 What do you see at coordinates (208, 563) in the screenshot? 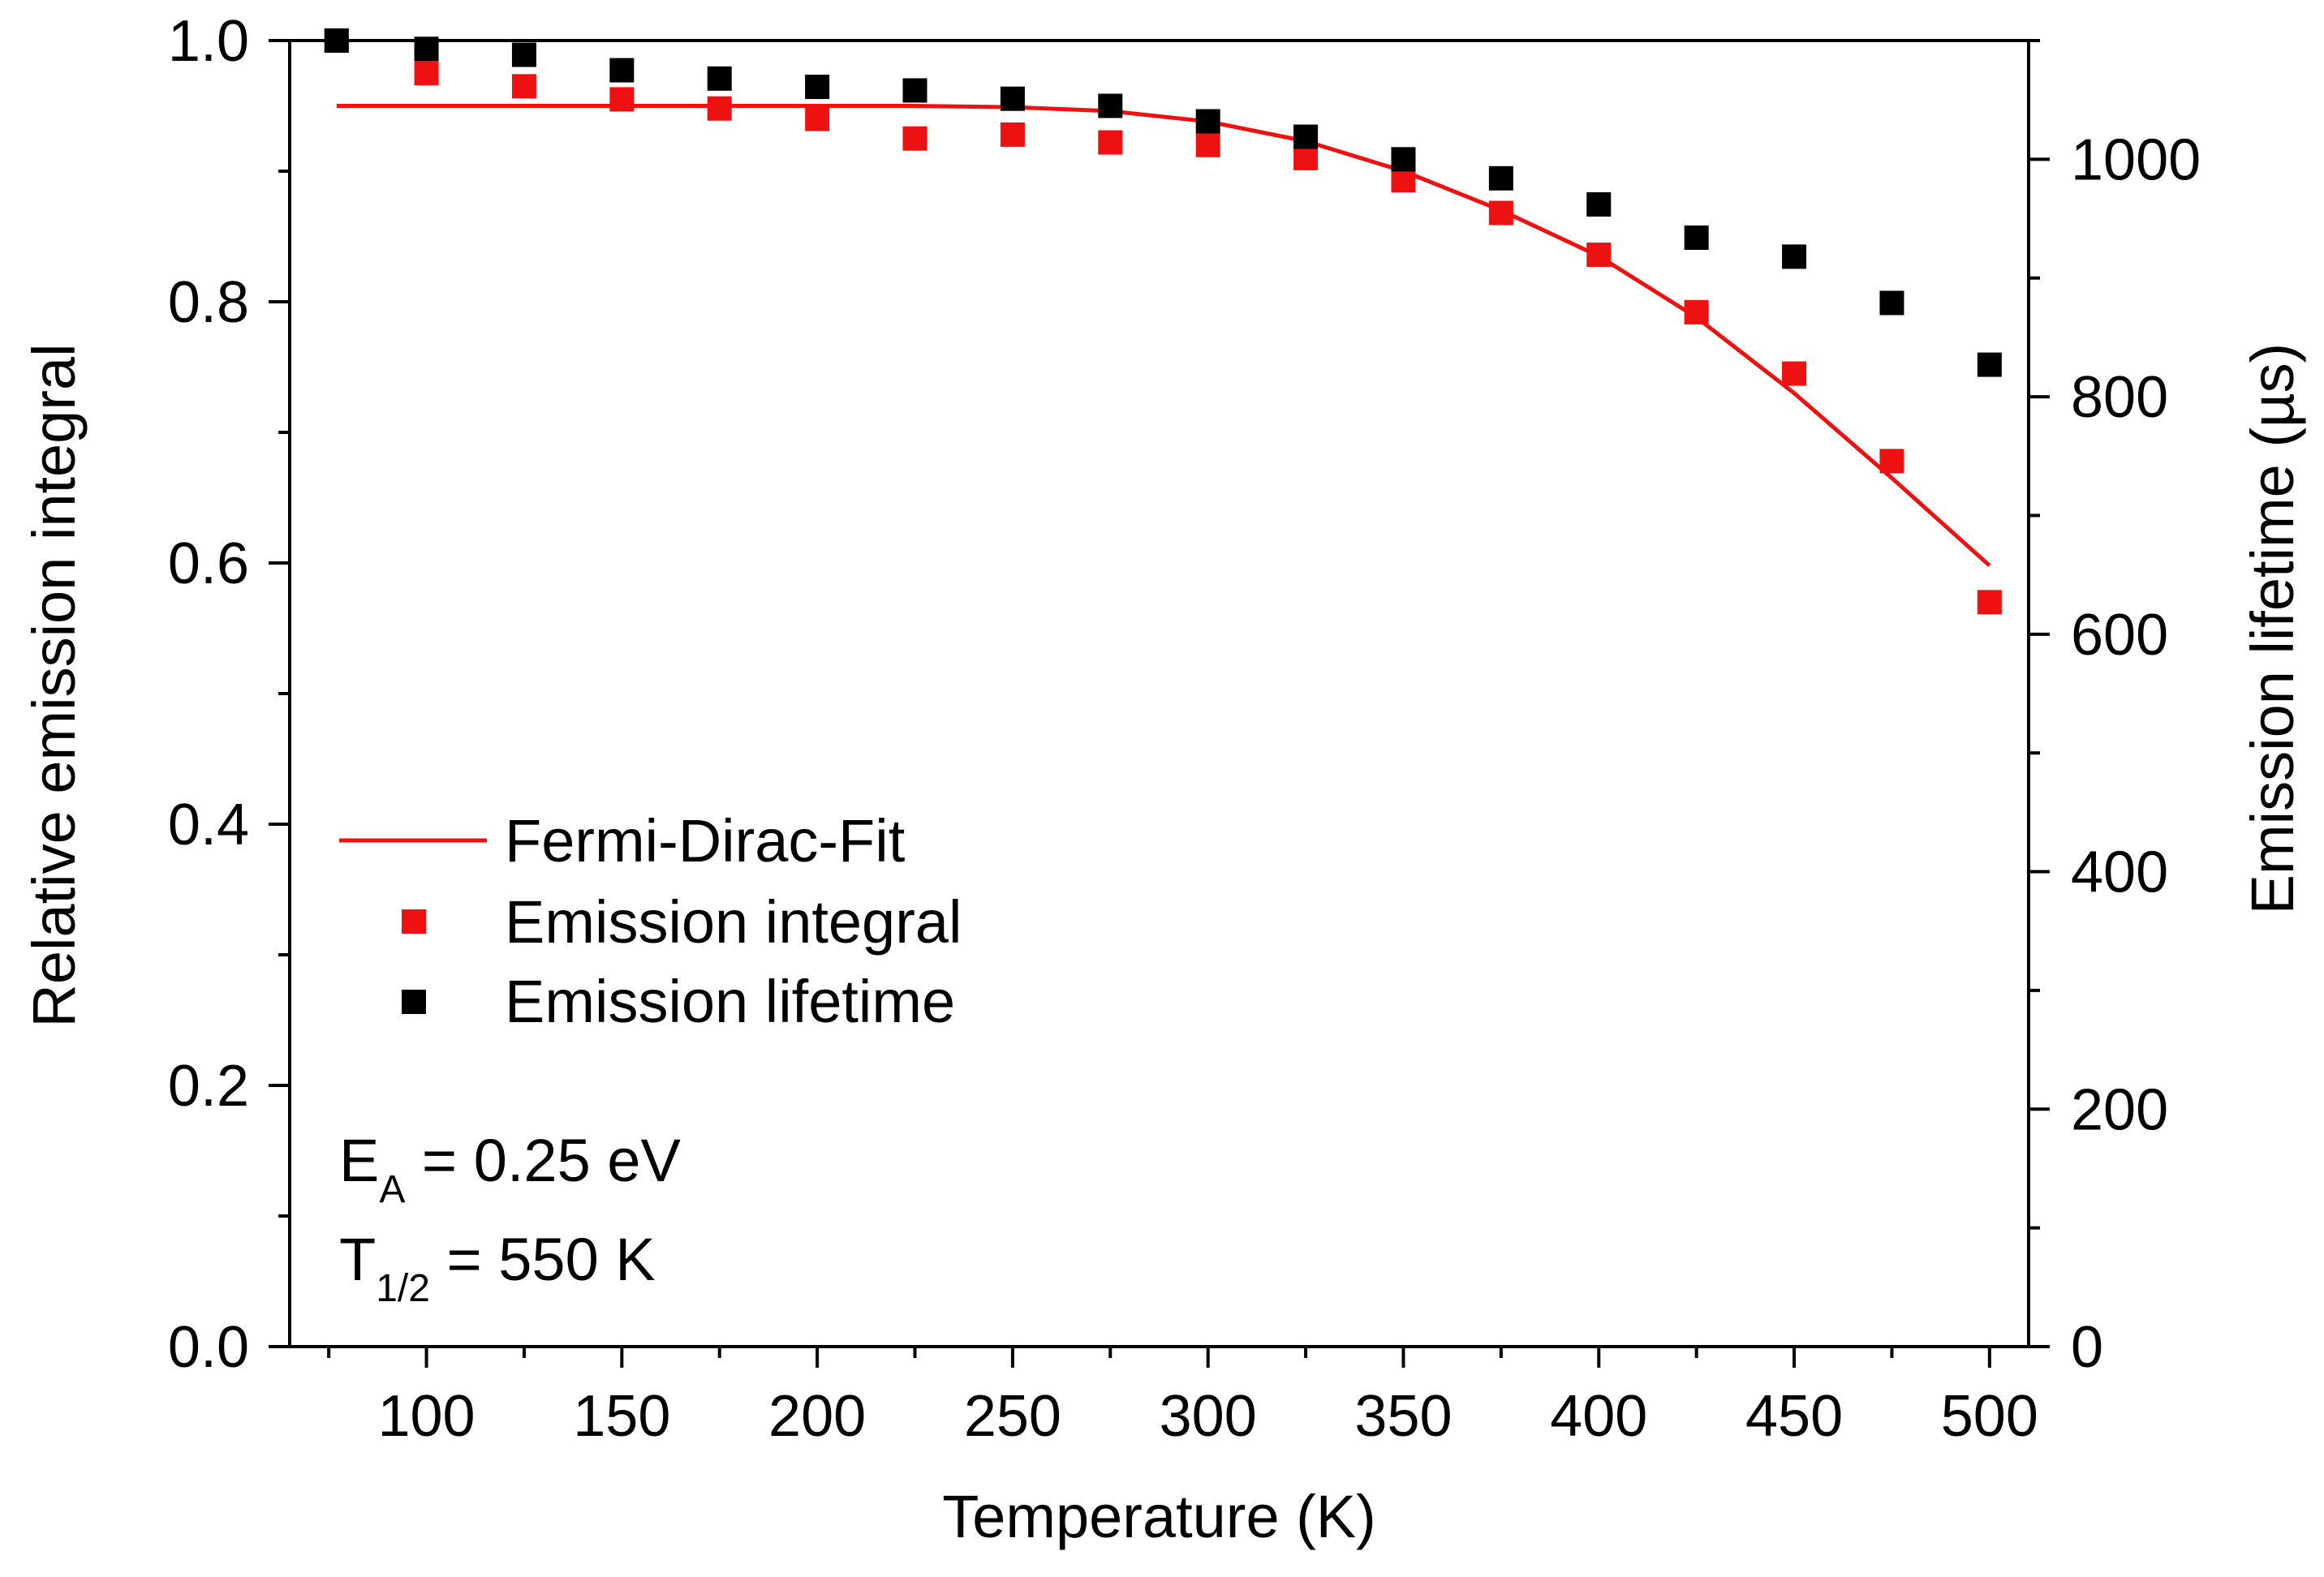
I see `y-left-tick-label: 0.6` at bounding box center [208, 563].